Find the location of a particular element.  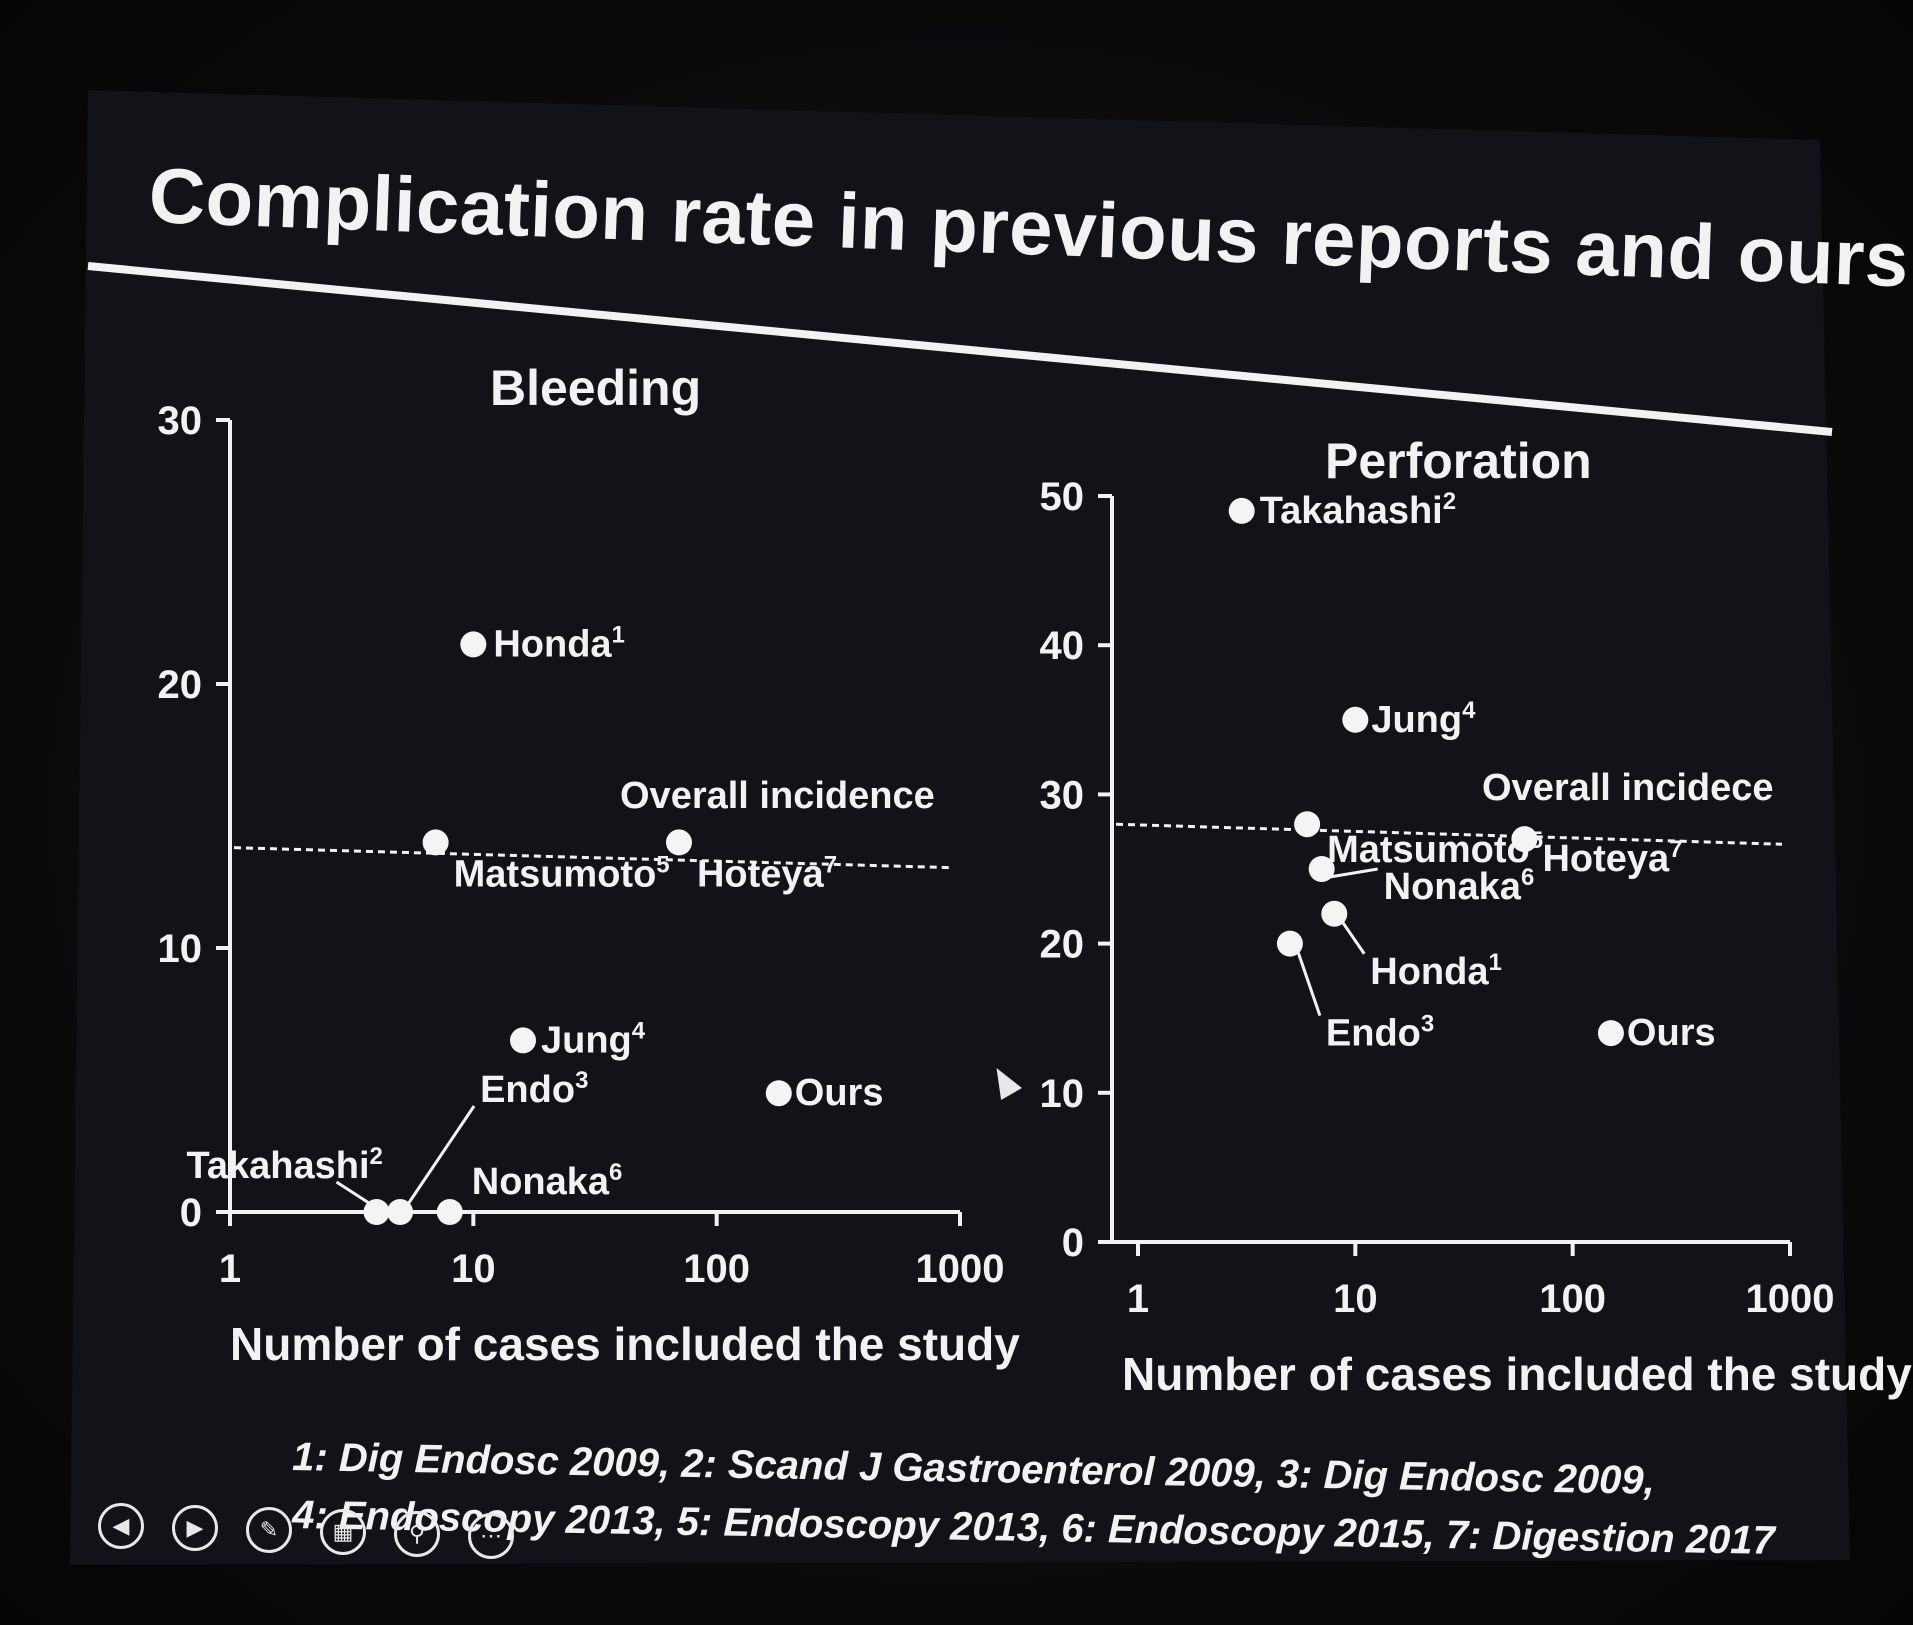

perforation-label-hoteya: Hoteya7 is located at coordinates (1612, 858).